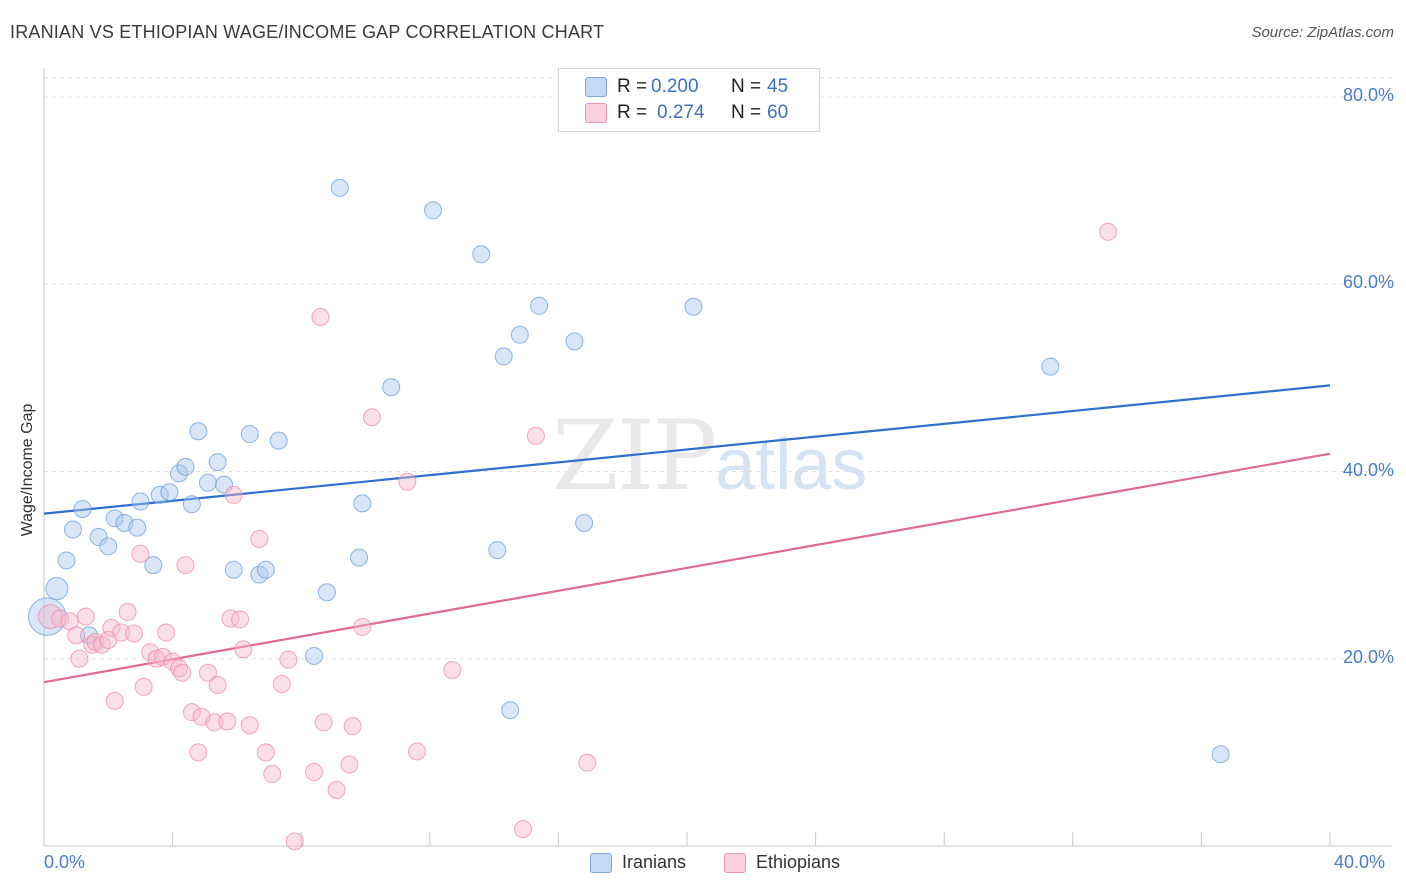  I want to click on y-tick-label: 80.0%, so click(1368, 95).